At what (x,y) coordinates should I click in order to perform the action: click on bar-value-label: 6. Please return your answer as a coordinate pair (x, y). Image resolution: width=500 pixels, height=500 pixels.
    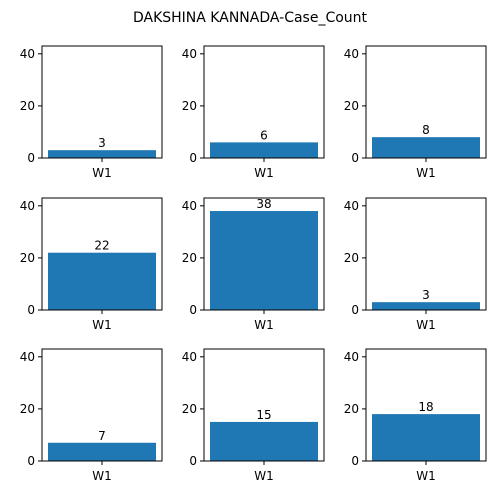
    Looking at the image, I should click on (264, 135).